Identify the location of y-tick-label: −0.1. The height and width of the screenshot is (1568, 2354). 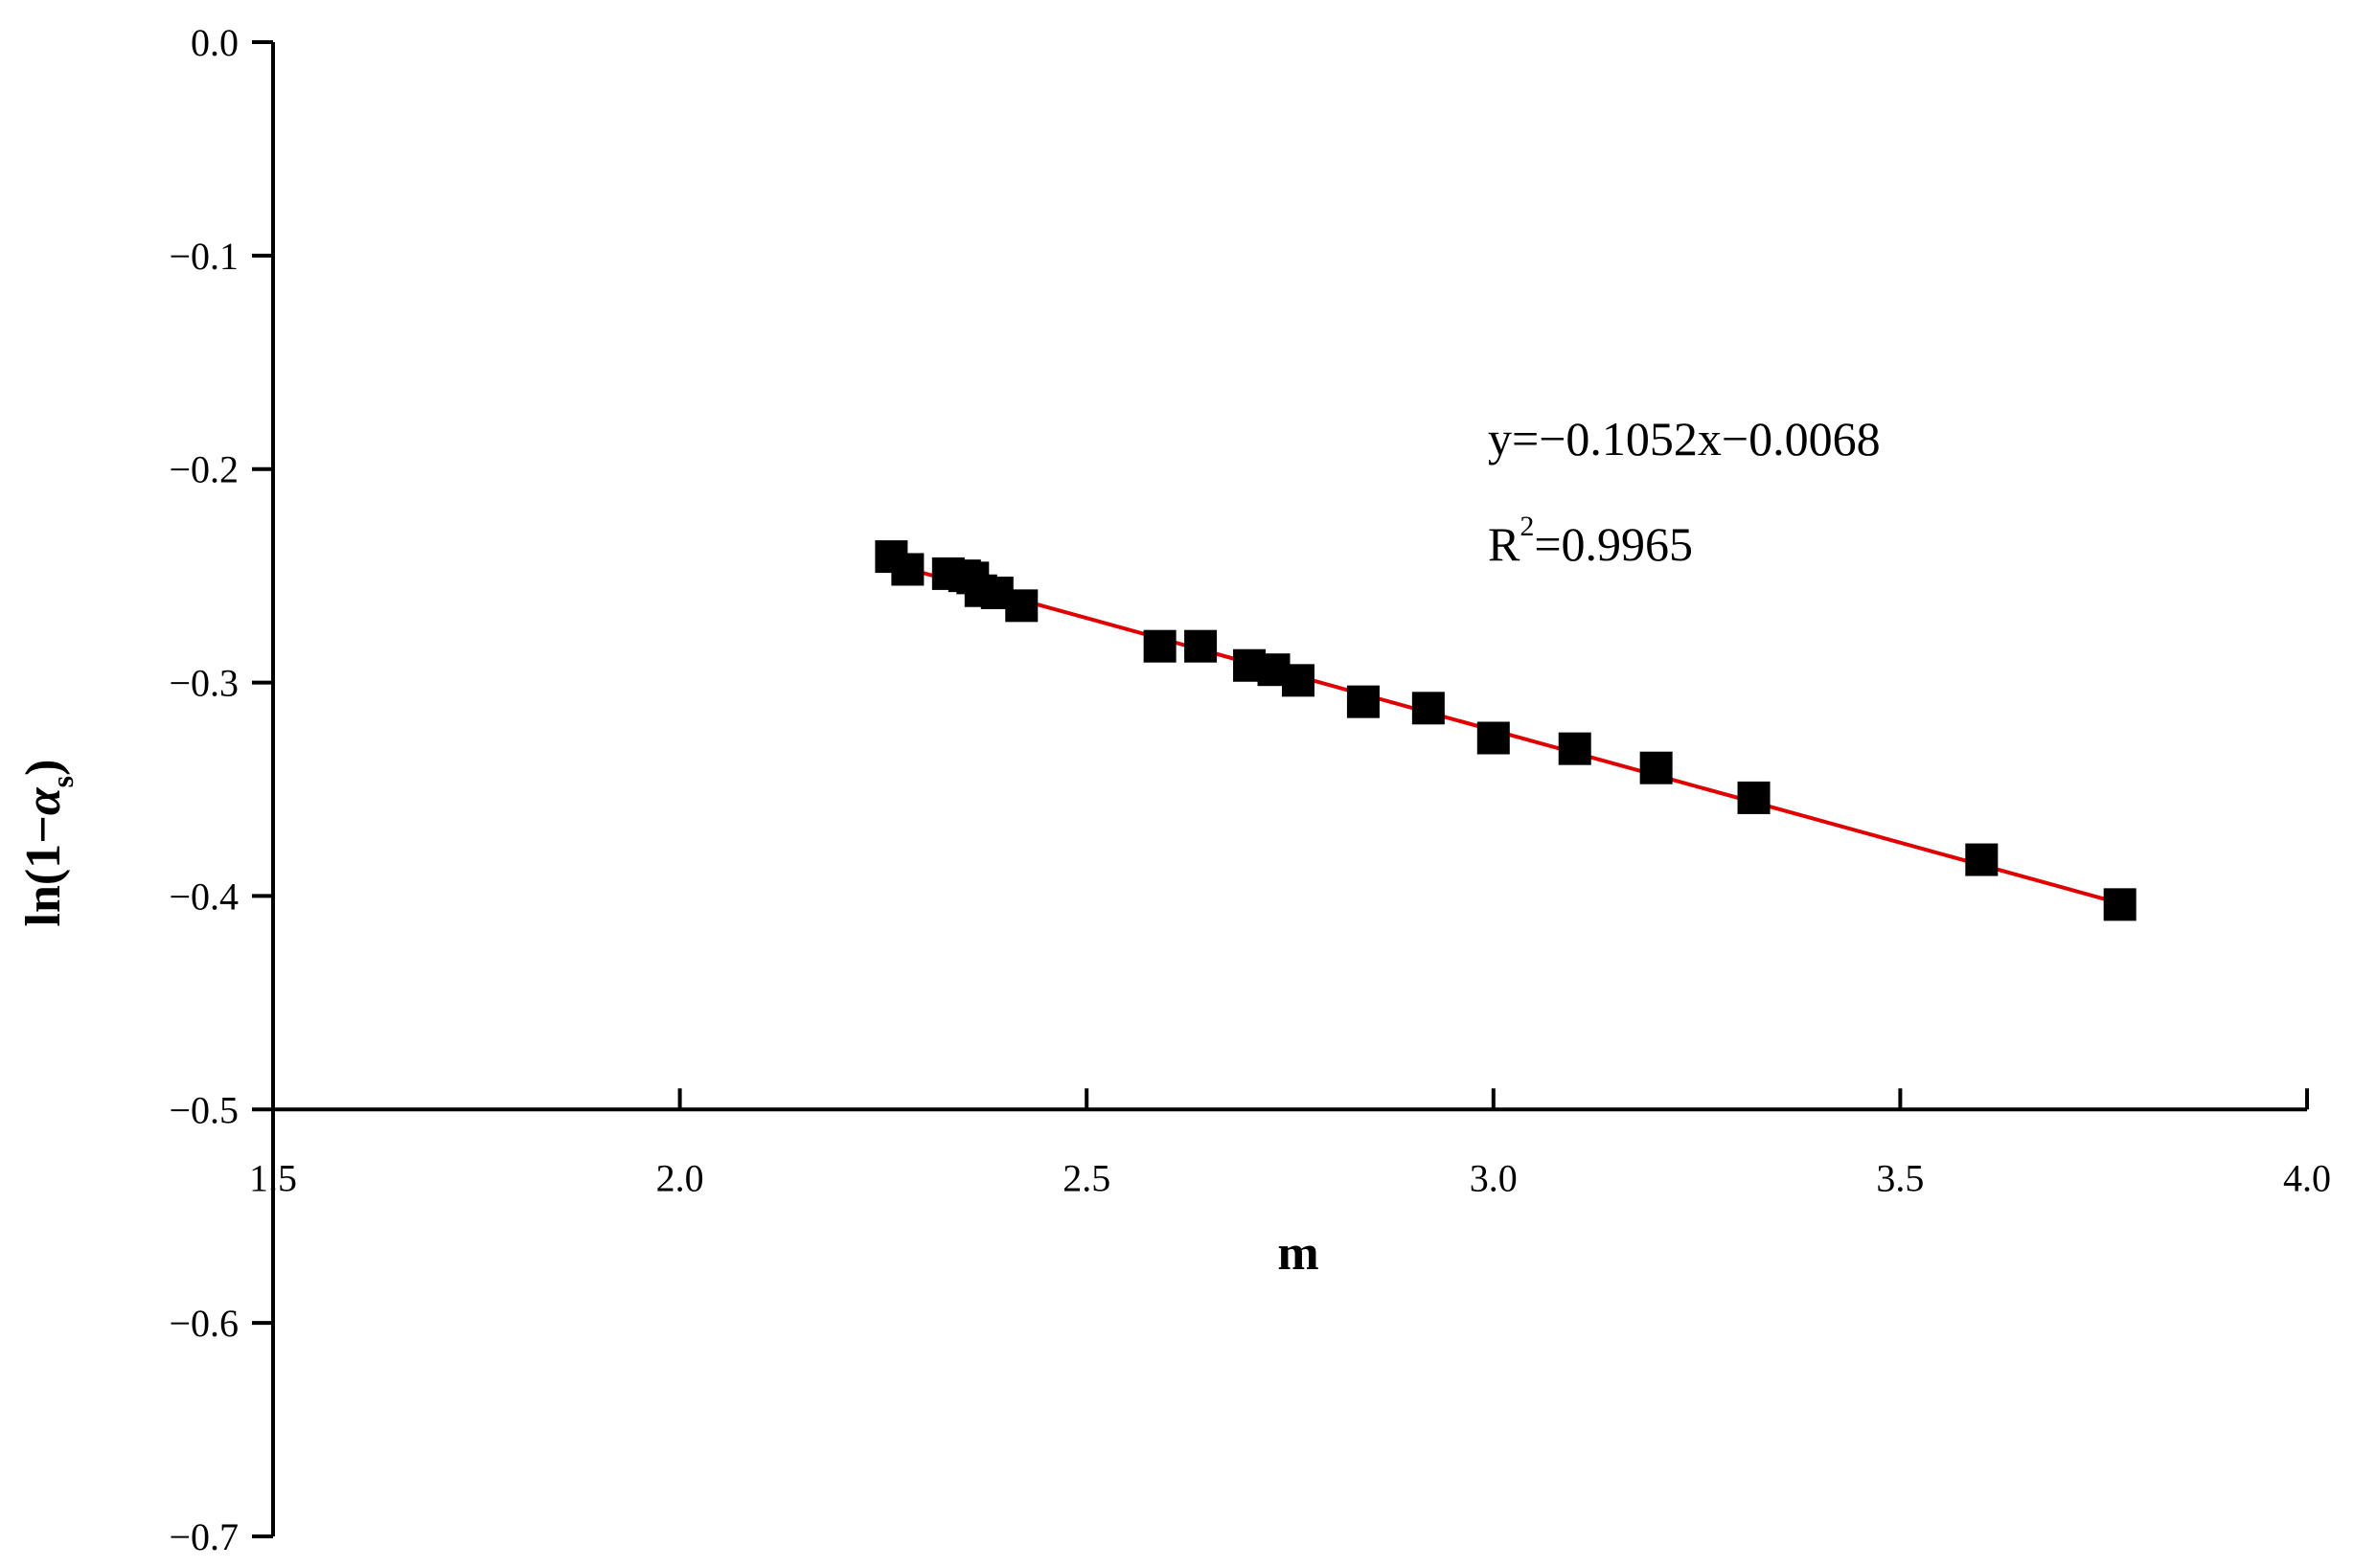
(204, 256).